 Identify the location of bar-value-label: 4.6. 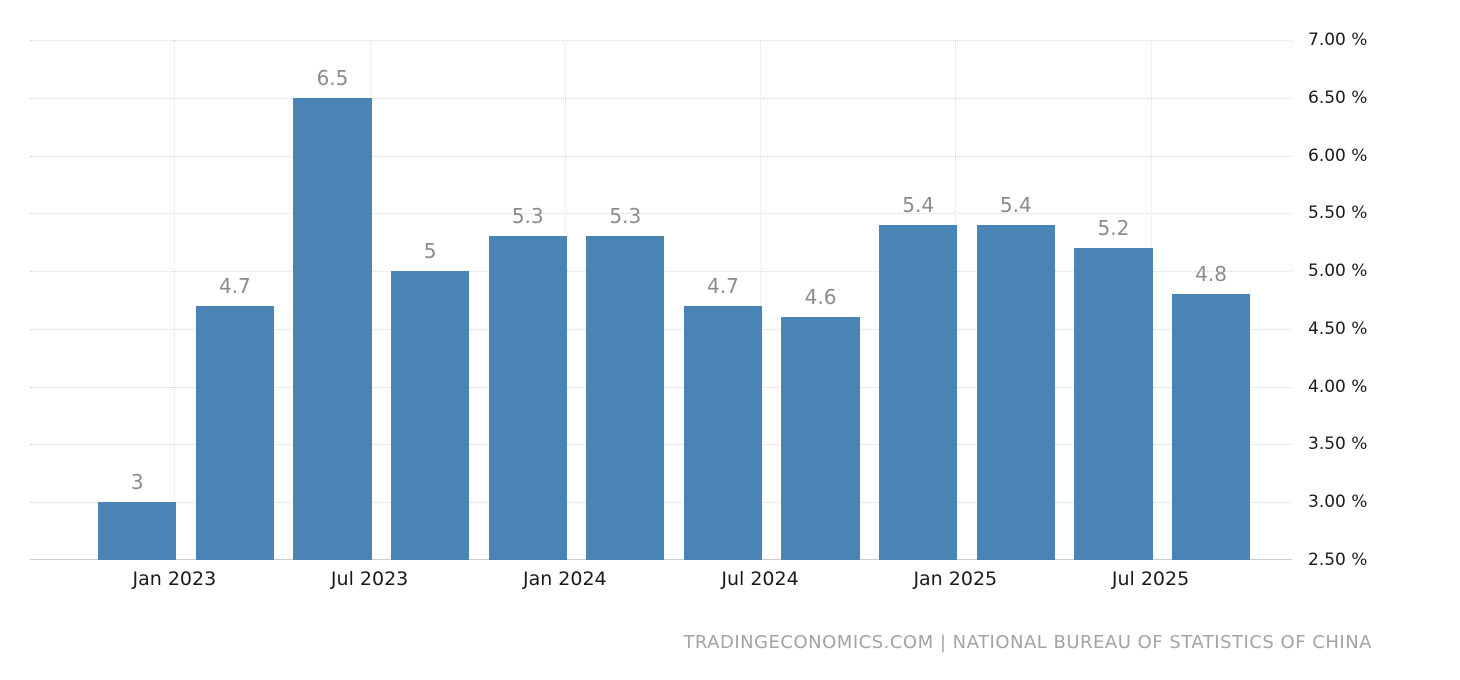
(820, 297).